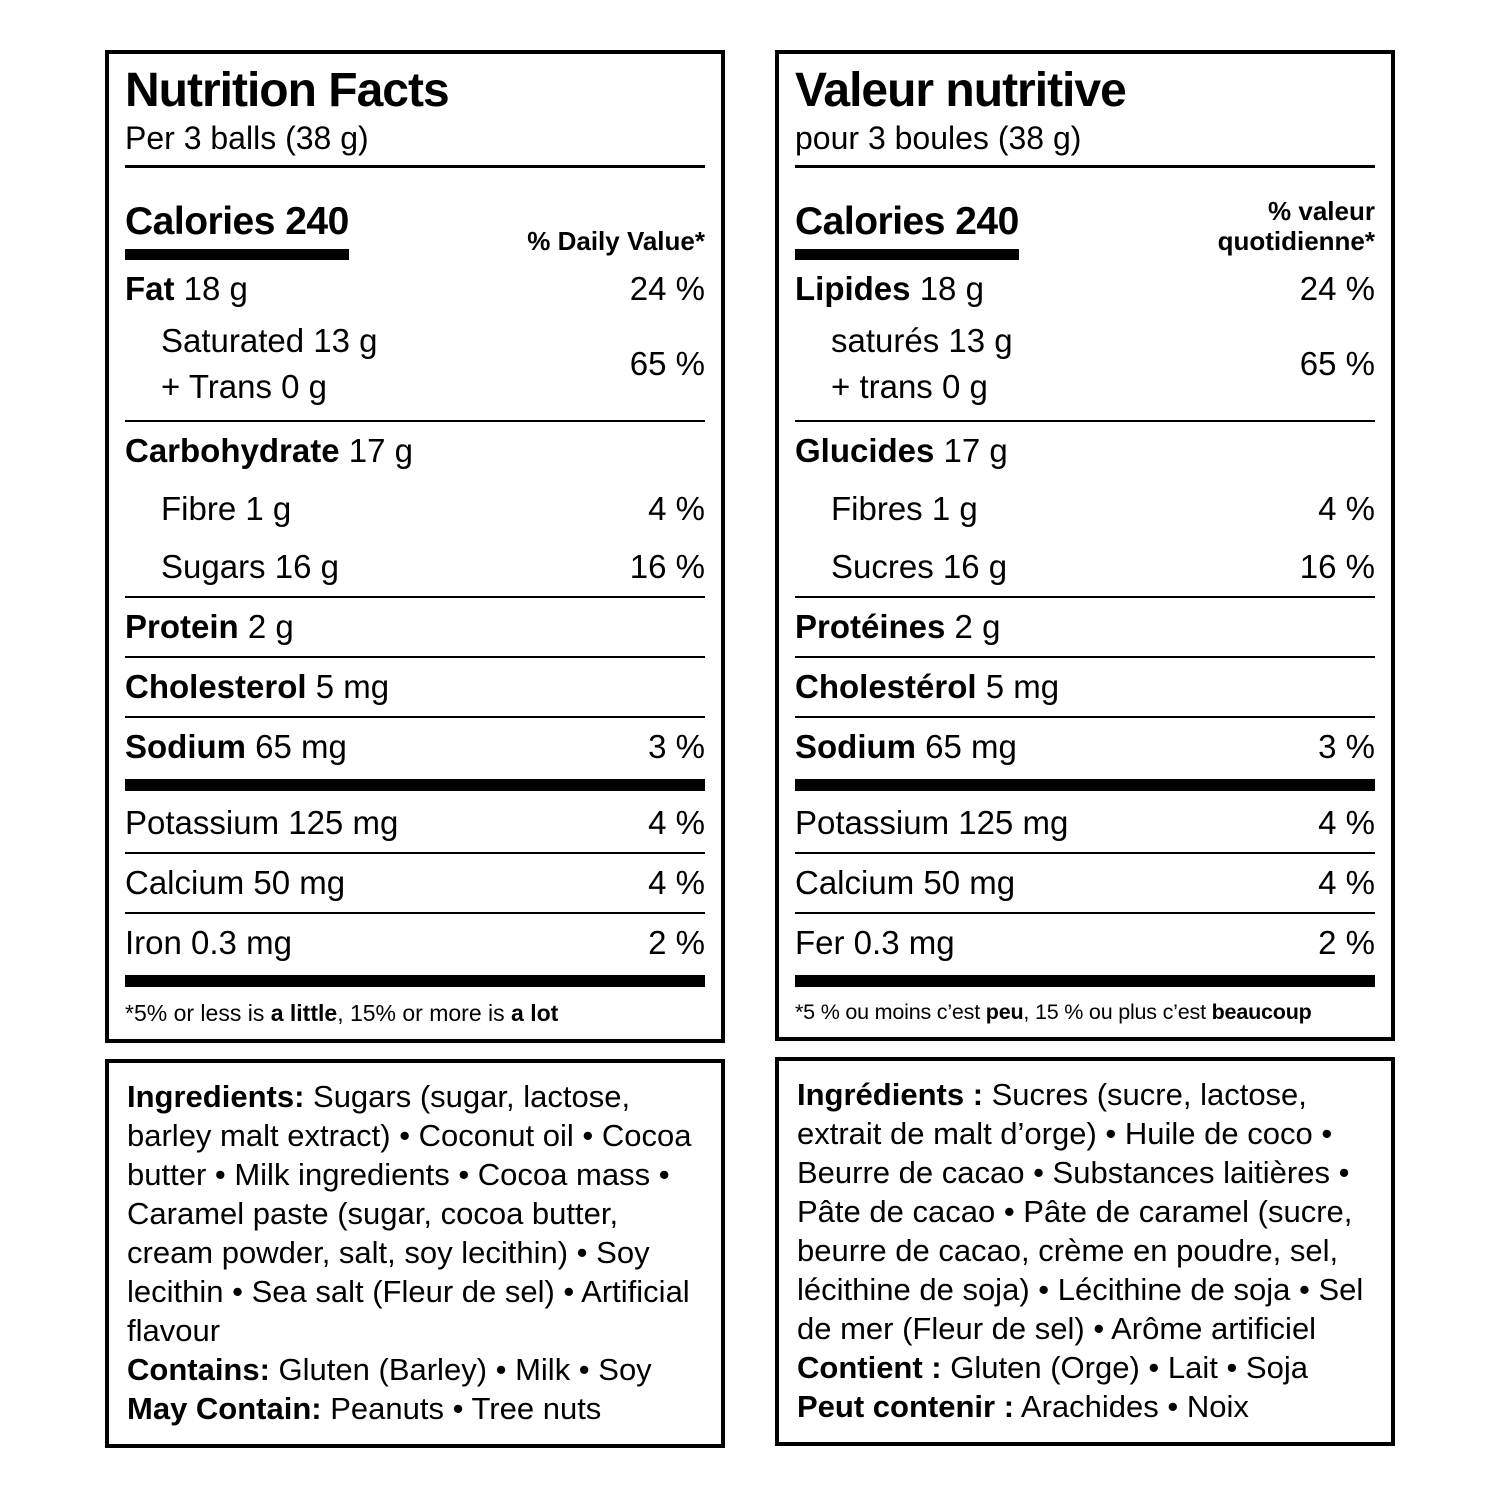 The image size is (1500, 1500). What do you see at coordinates (1296, 225) in the screenshot?
I see `daily-value-header: % valeur quotidienne*` at bounding box center [1296, 225].